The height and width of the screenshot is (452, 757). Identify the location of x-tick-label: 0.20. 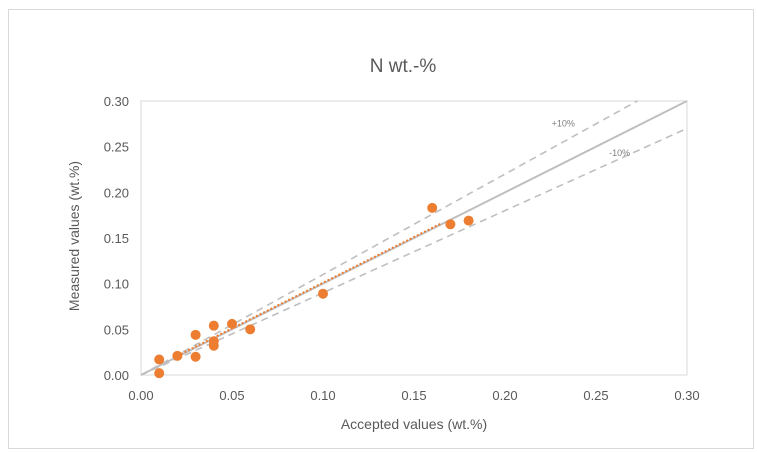
(504, 395).